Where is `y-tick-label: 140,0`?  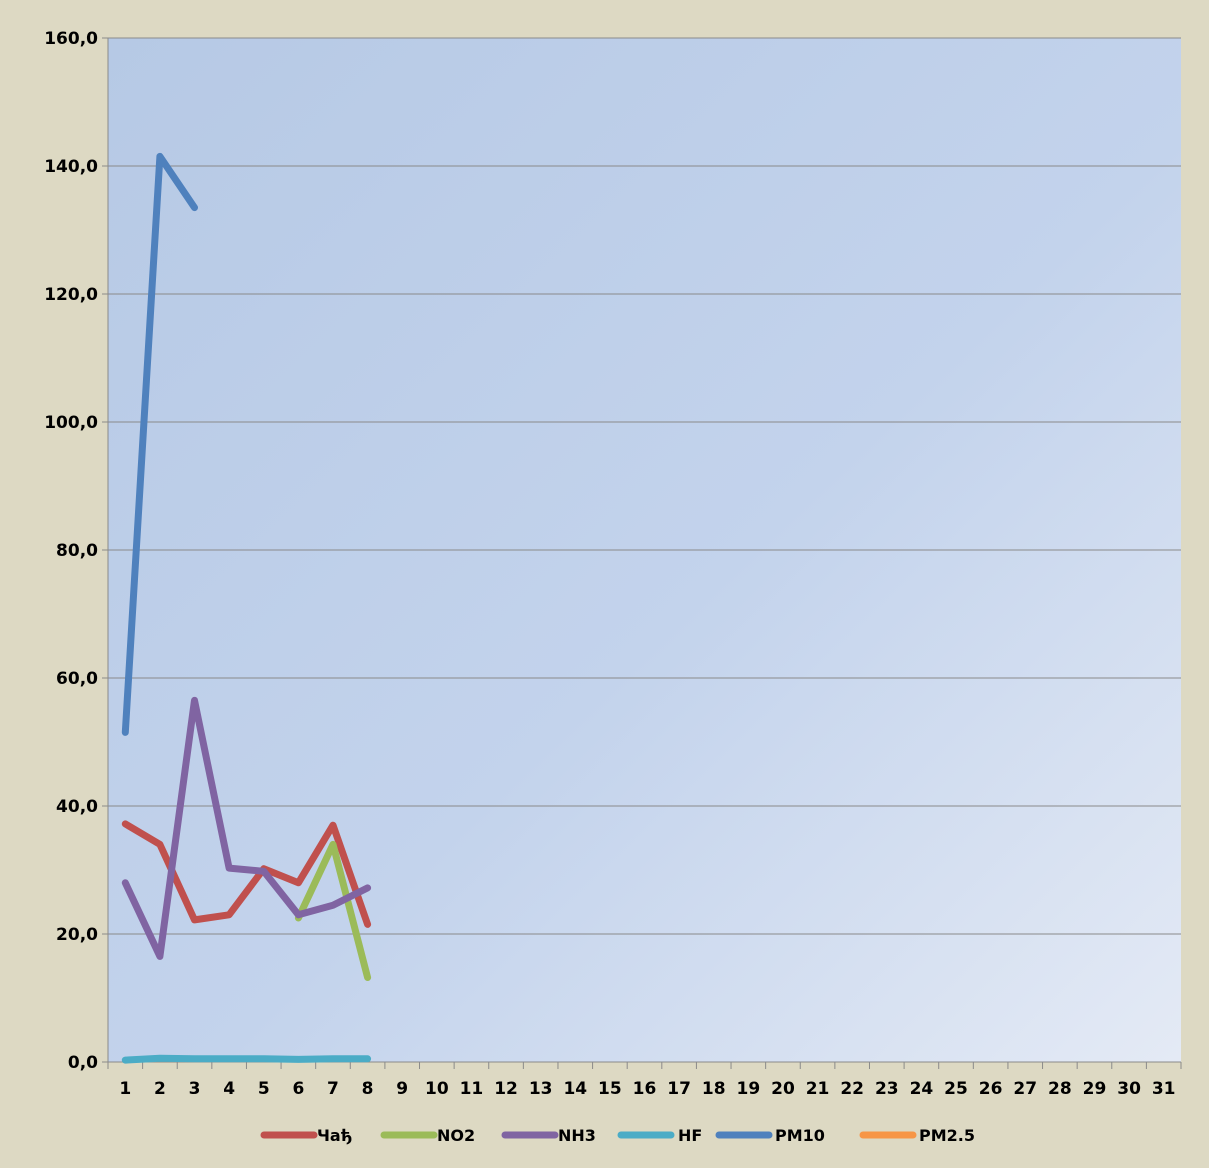 y-tick-label: 140,0 is located at coordinates (71, 167).